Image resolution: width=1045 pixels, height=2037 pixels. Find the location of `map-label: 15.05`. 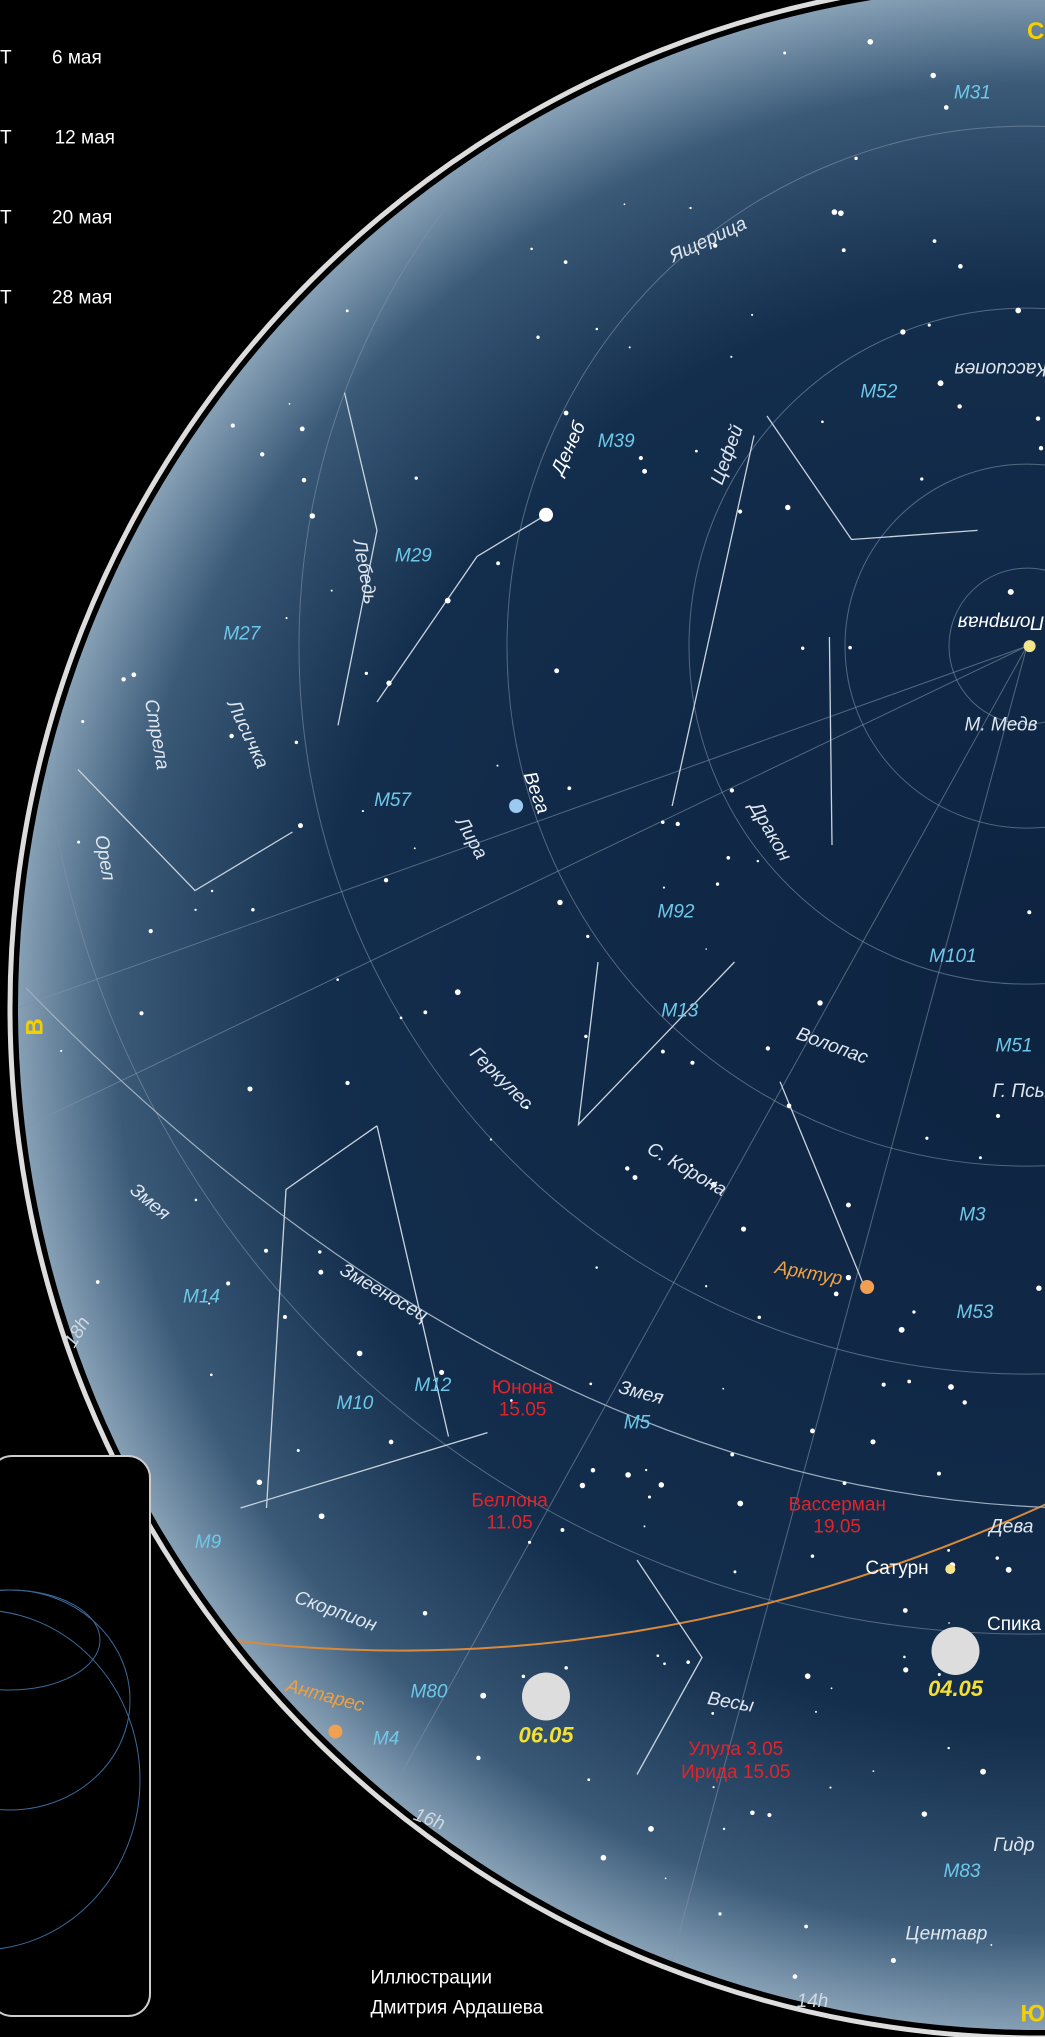

map-label: 15.05 is located at coordinates (523, 1410).